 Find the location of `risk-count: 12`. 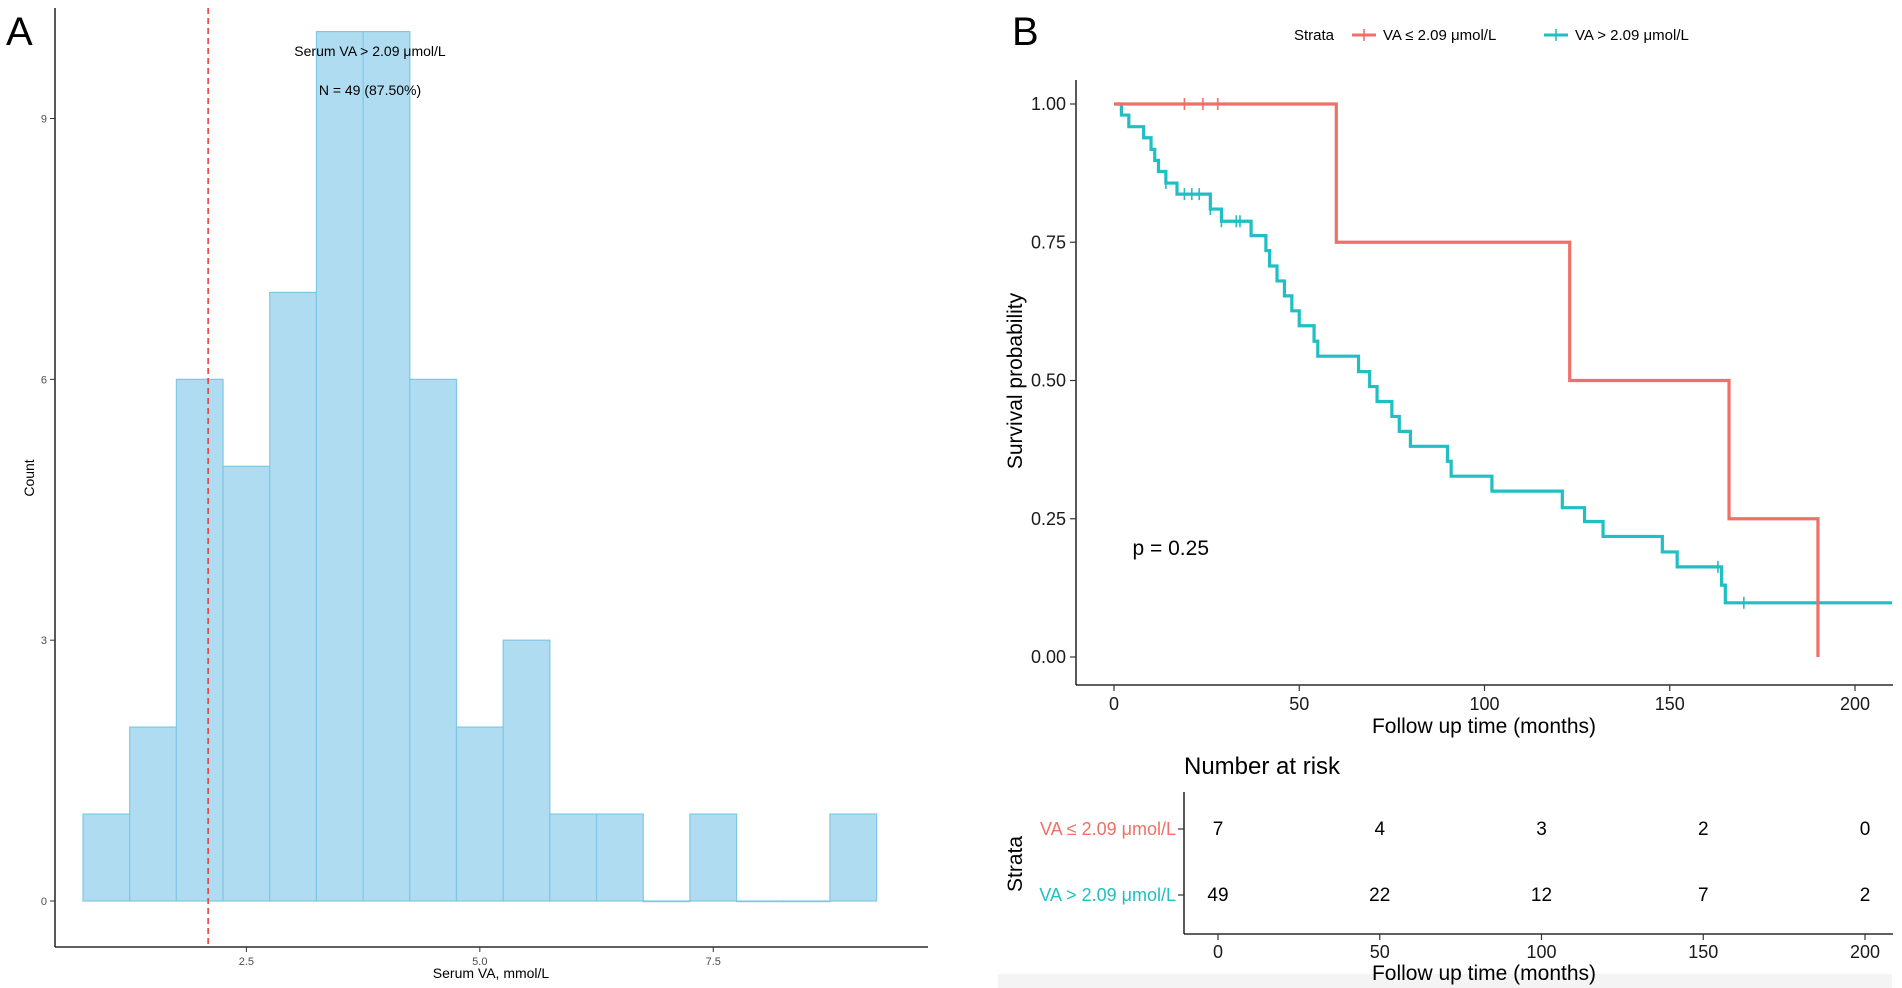

risk-count: 12 is located at coordinates (1541, 895).